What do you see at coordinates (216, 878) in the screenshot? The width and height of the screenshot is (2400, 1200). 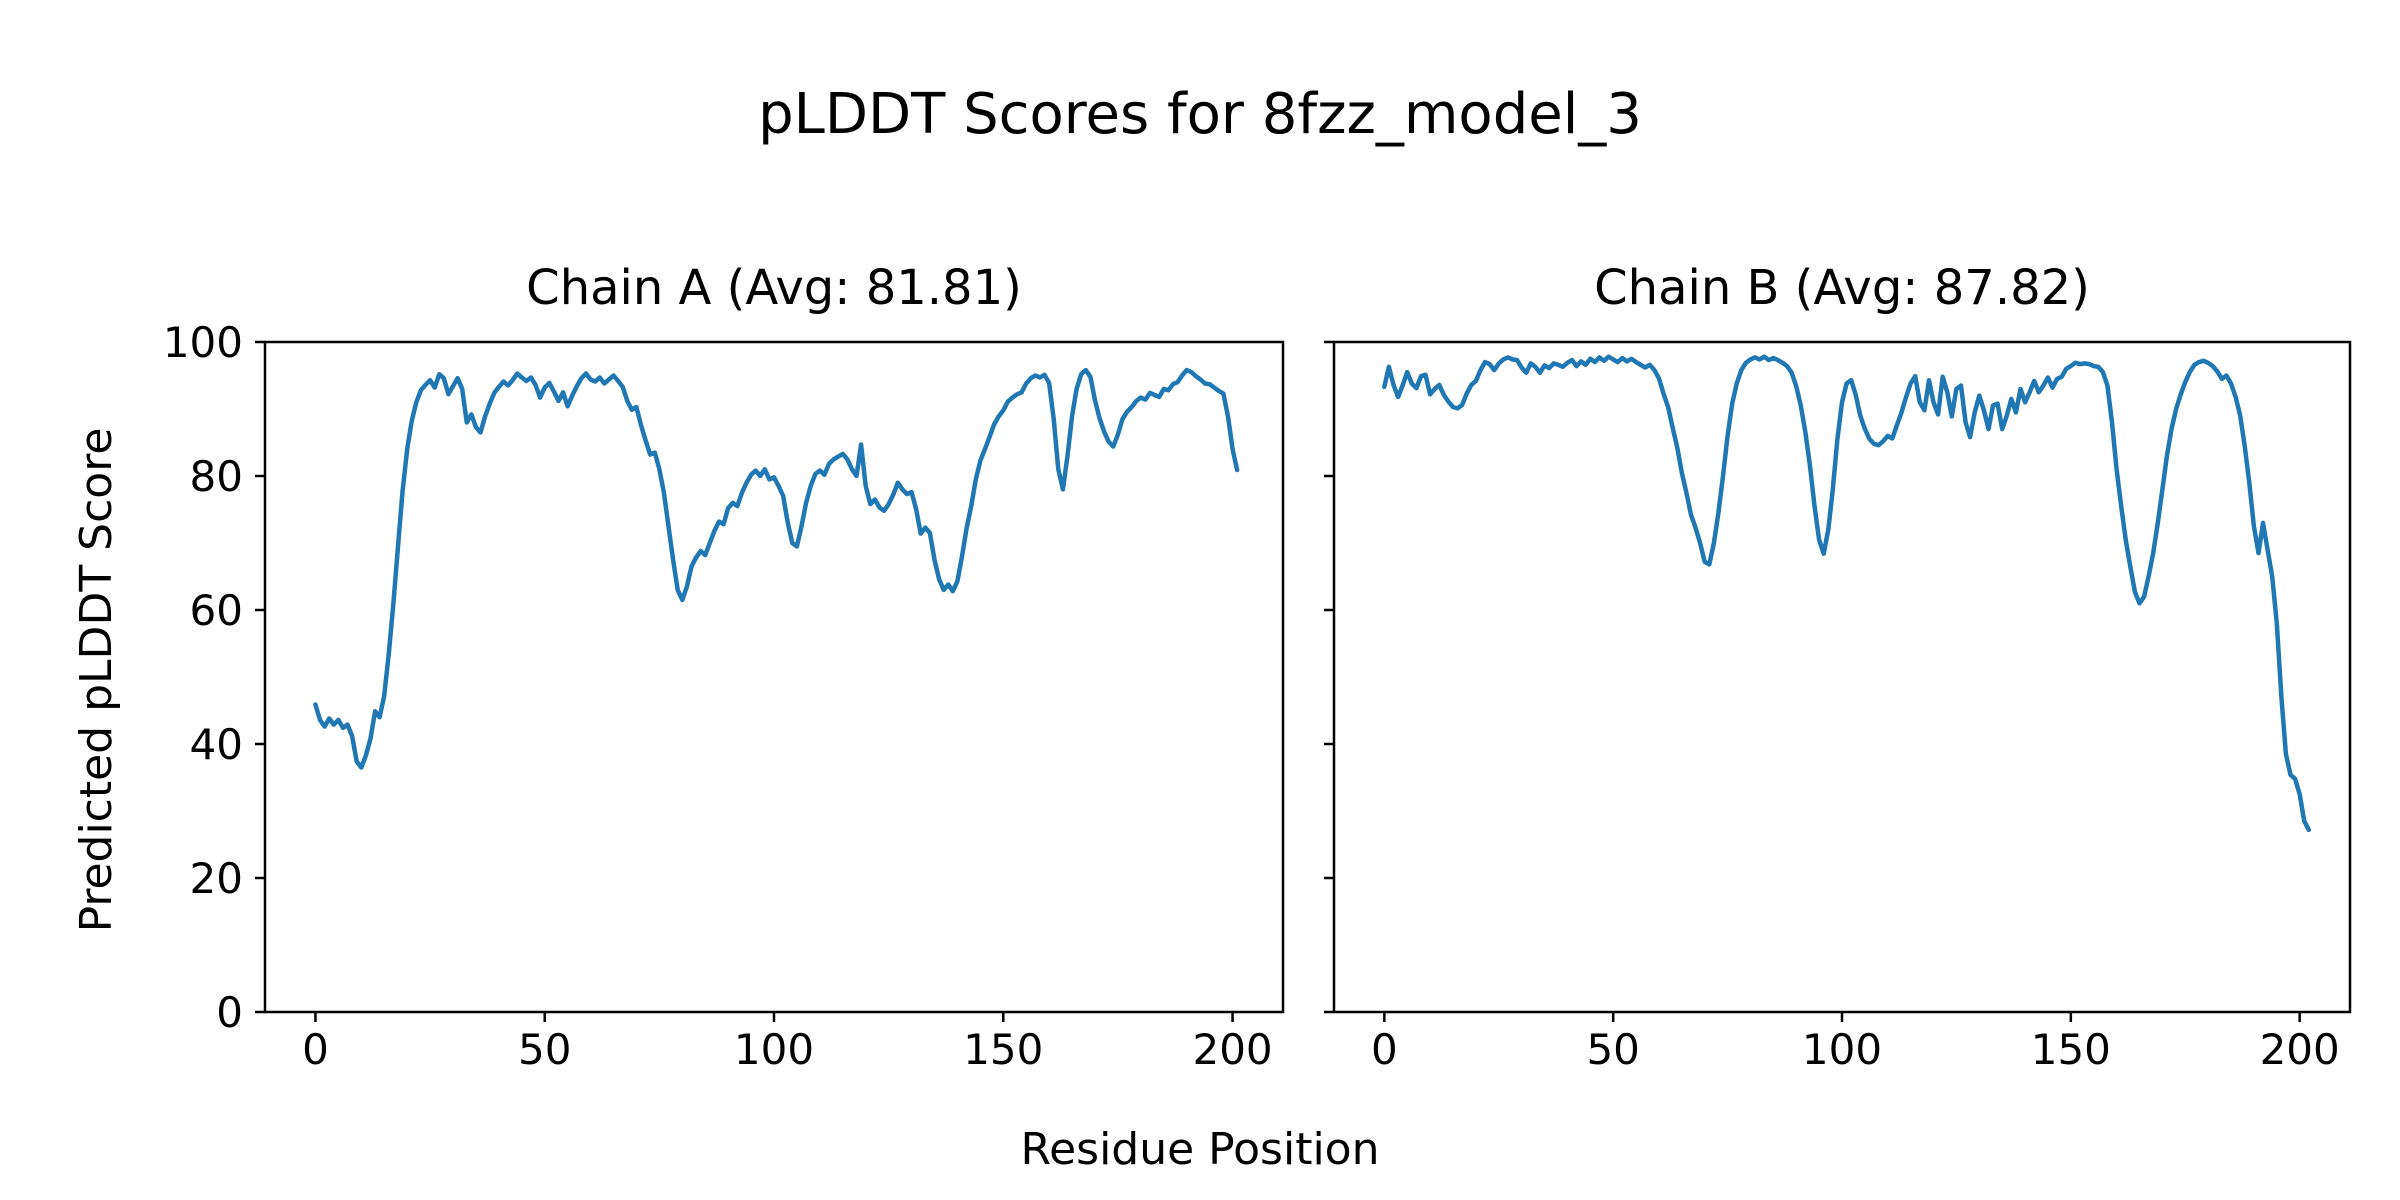 I see `y-tick-label: 20` at bounding box center [216, 878].